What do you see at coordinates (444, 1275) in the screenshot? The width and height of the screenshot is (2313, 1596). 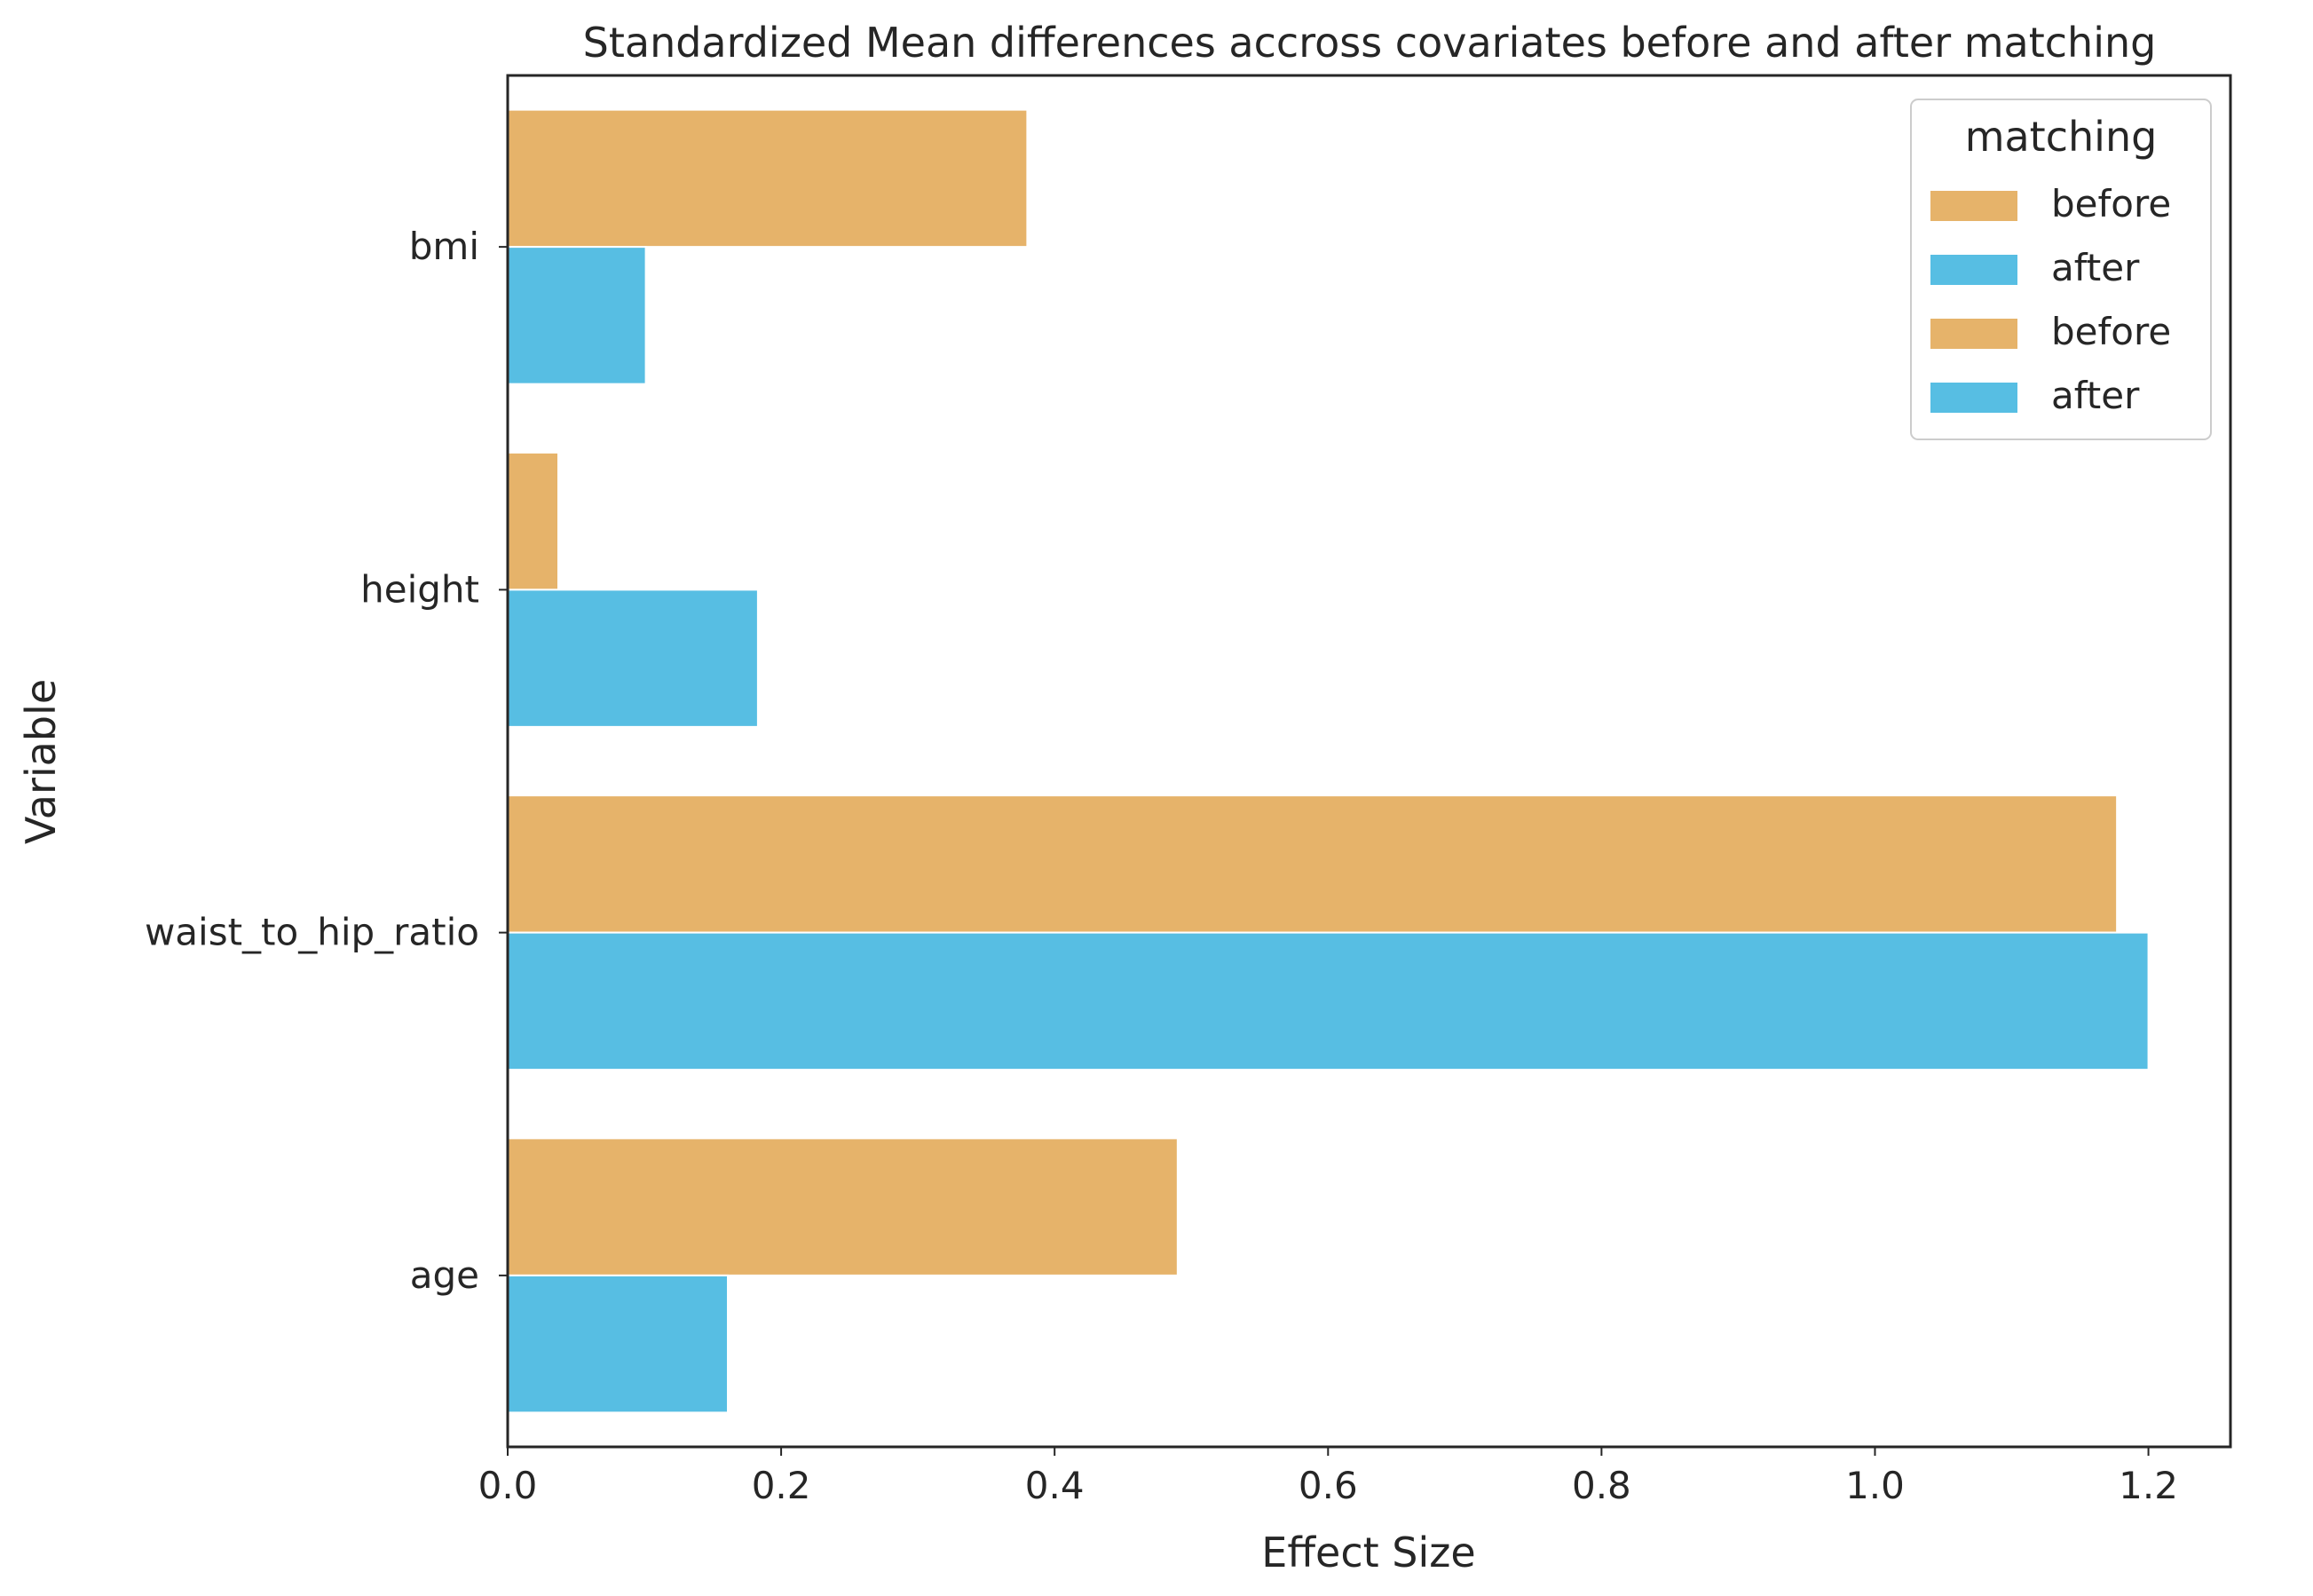 I see `y-tick-label-age: age` at bounding box center [444, 1275].